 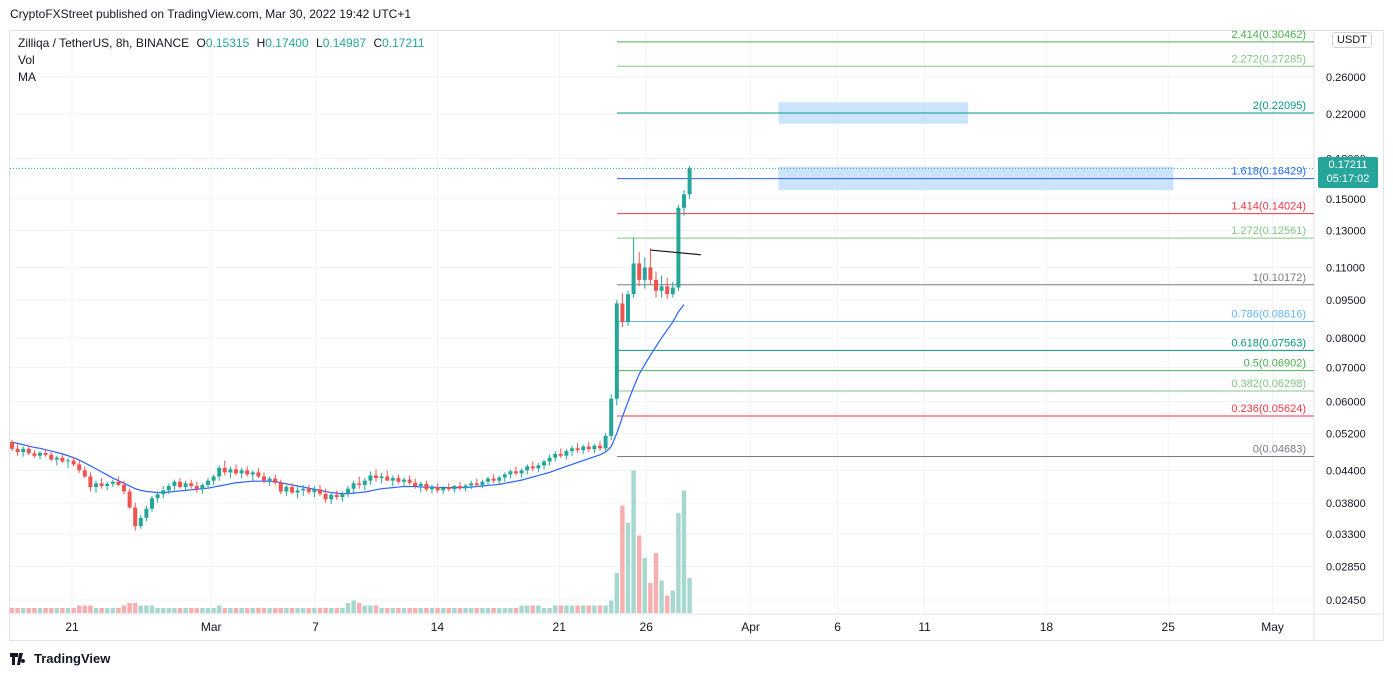 What do you see at coordinates (227, 43) in the screenshot?
I see `open-value: 0.15315` at bounding box center [227, 43].